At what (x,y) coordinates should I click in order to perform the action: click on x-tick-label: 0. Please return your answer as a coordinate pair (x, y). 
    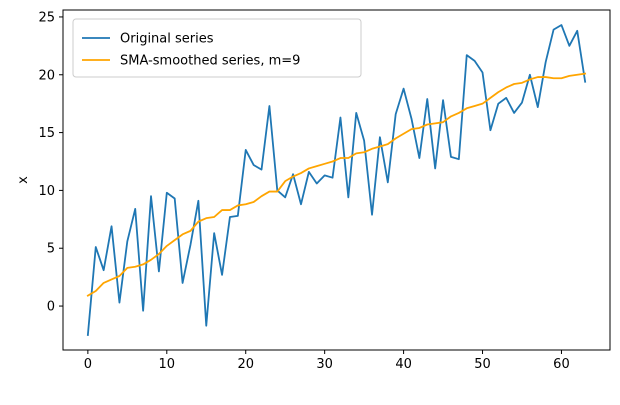
    Looking at the image, I should click on (88, 364).